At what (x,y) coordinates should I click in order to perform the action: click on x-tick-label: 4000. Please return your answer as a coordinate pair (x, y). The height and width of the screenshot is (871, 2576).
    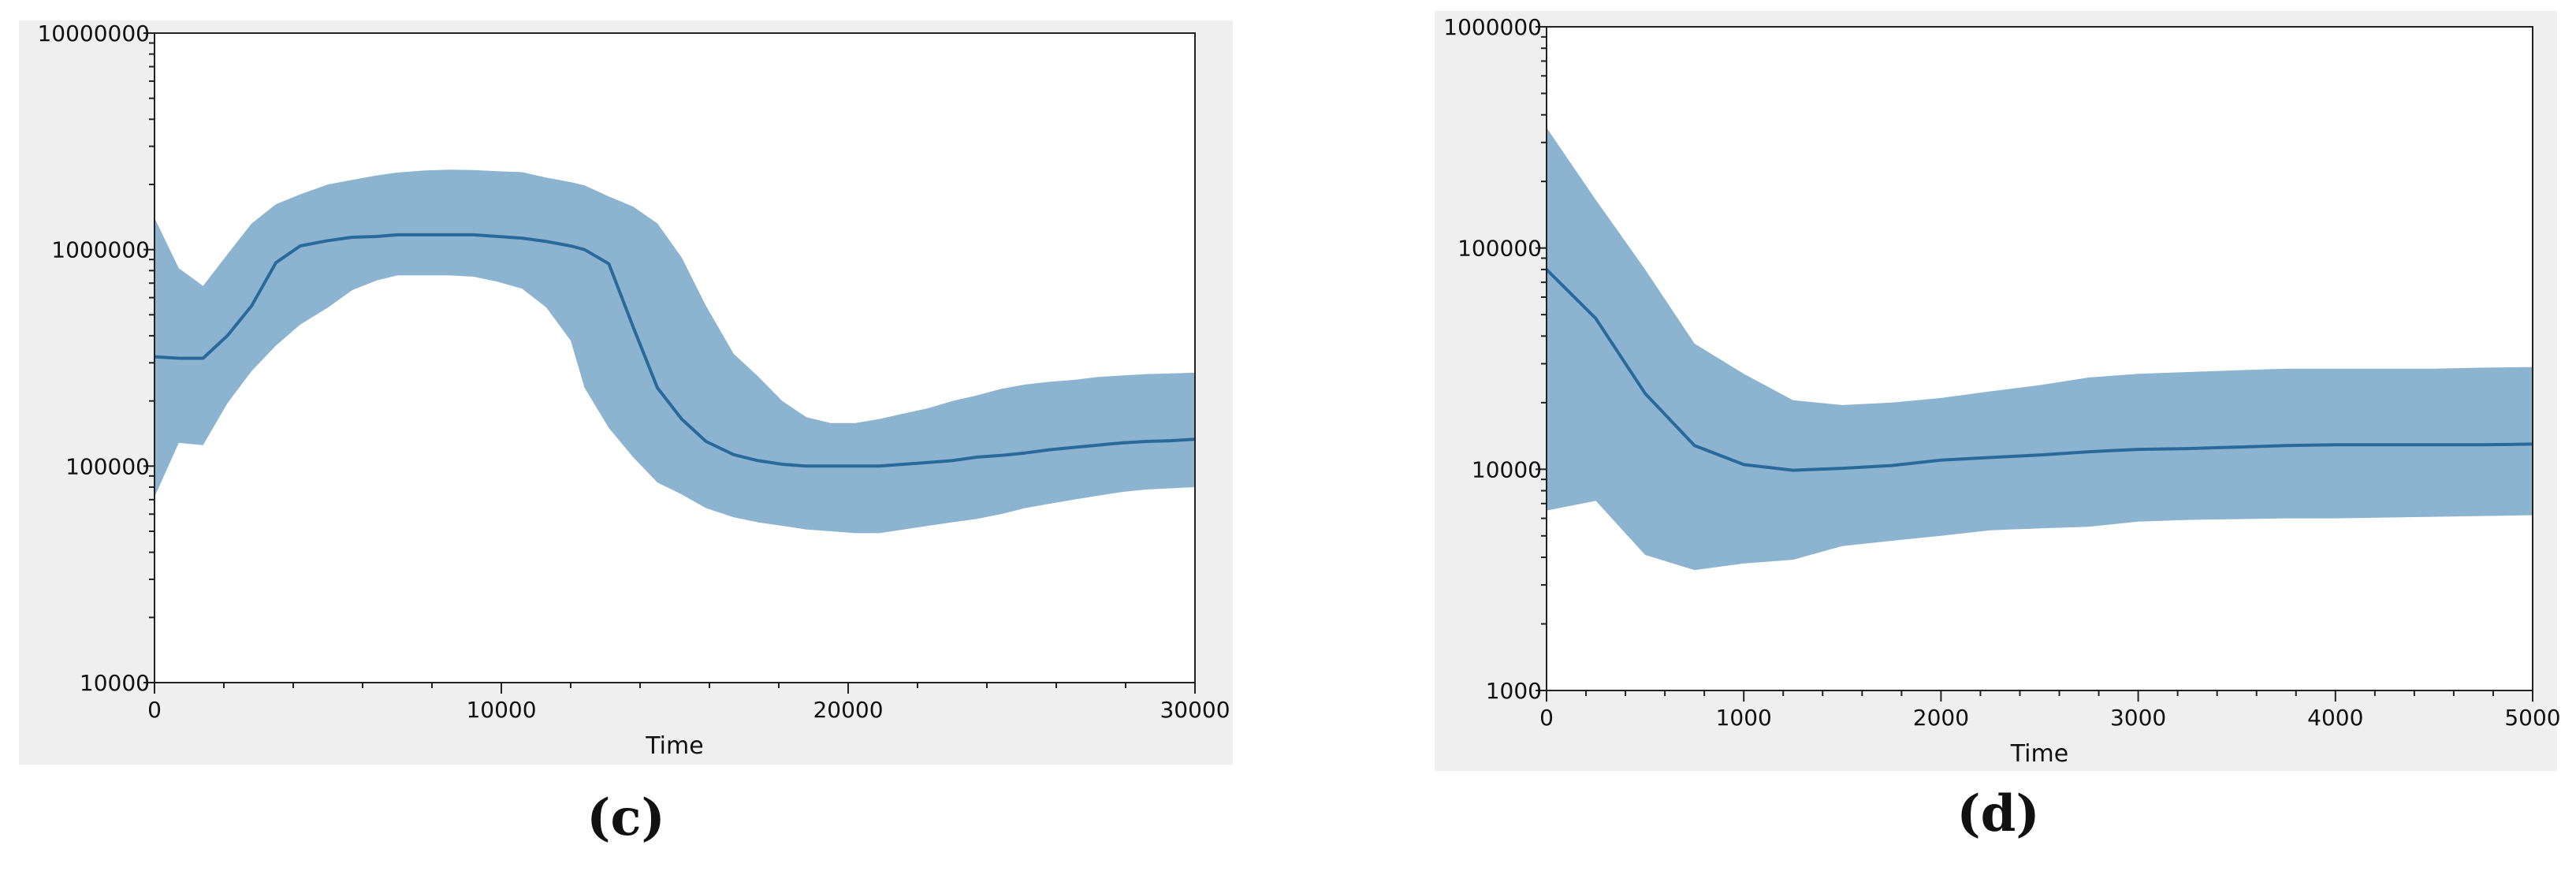
    Looking at the image, I should click on (2335, 718).